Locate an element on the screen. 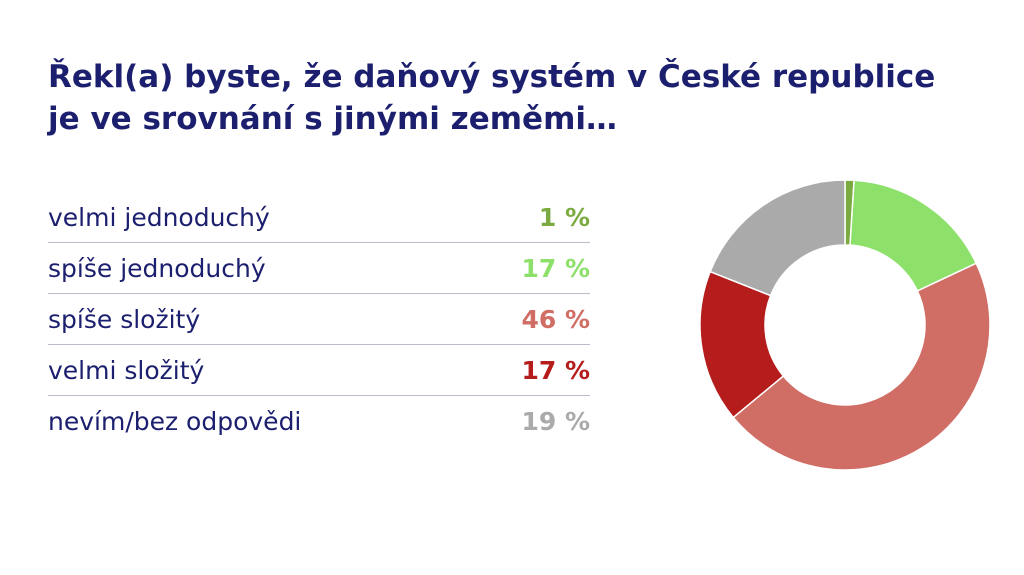 The image size is (1024, 575). legend-row-velmi-jednoduchy: velmi jednoduchý 1 % is located at coordinates (319, 217).